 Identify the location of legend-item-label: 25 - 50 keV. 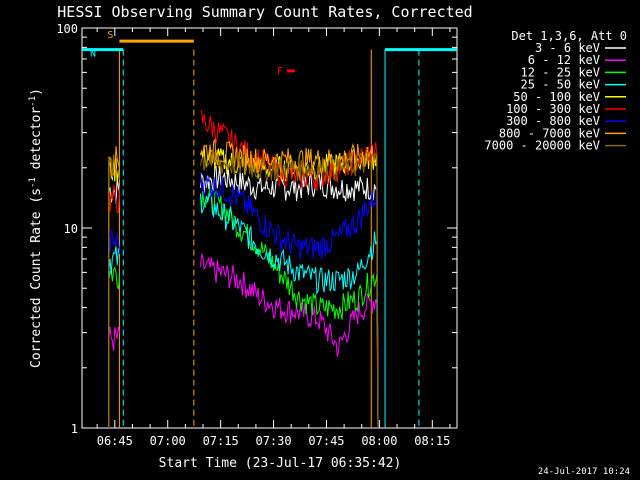
(560, 85).